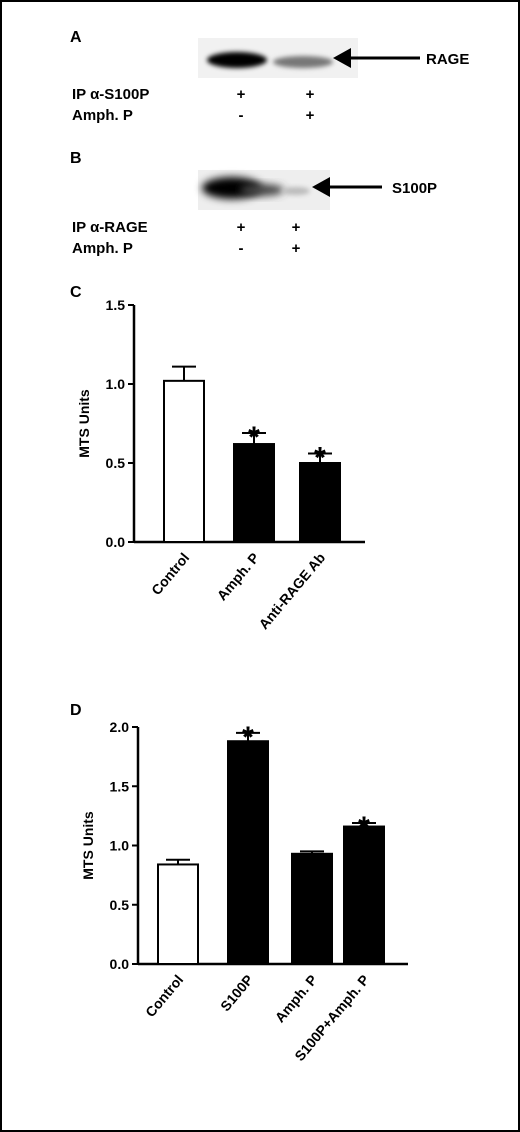 This screenshot has height=1132, width=520. What do you see at coordinates (310, 115) in the screenshot?
I see `panel-a-row-2-lane-2: +` at bounding box center [310, 115].